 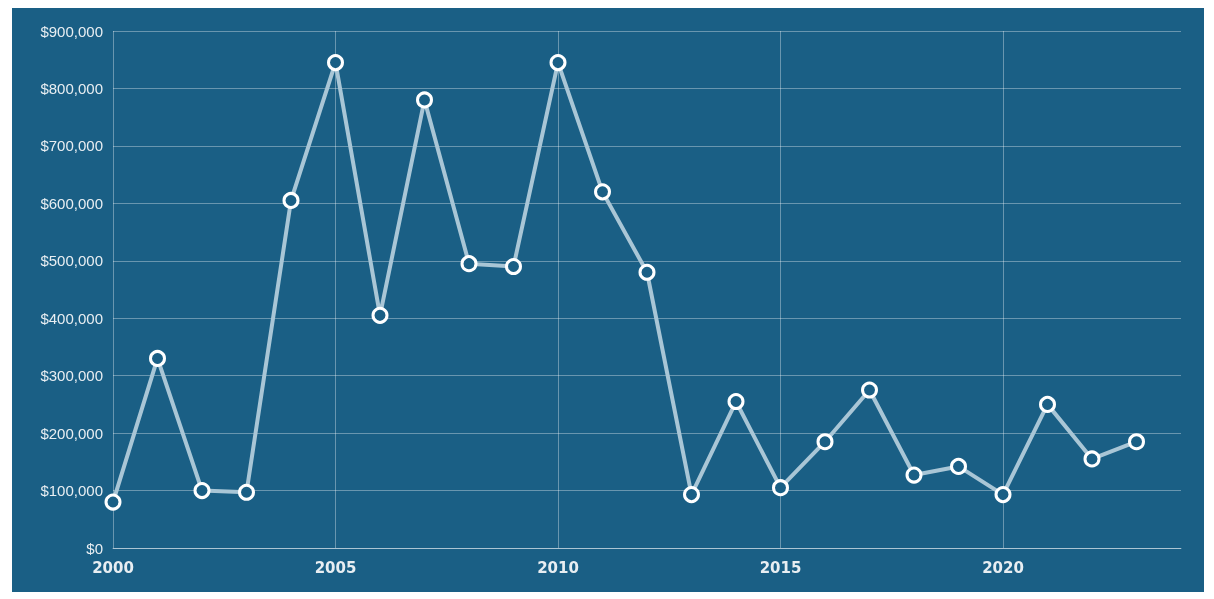 I want to click on y-tick-label: $200,000, so click(x=71, y=433).